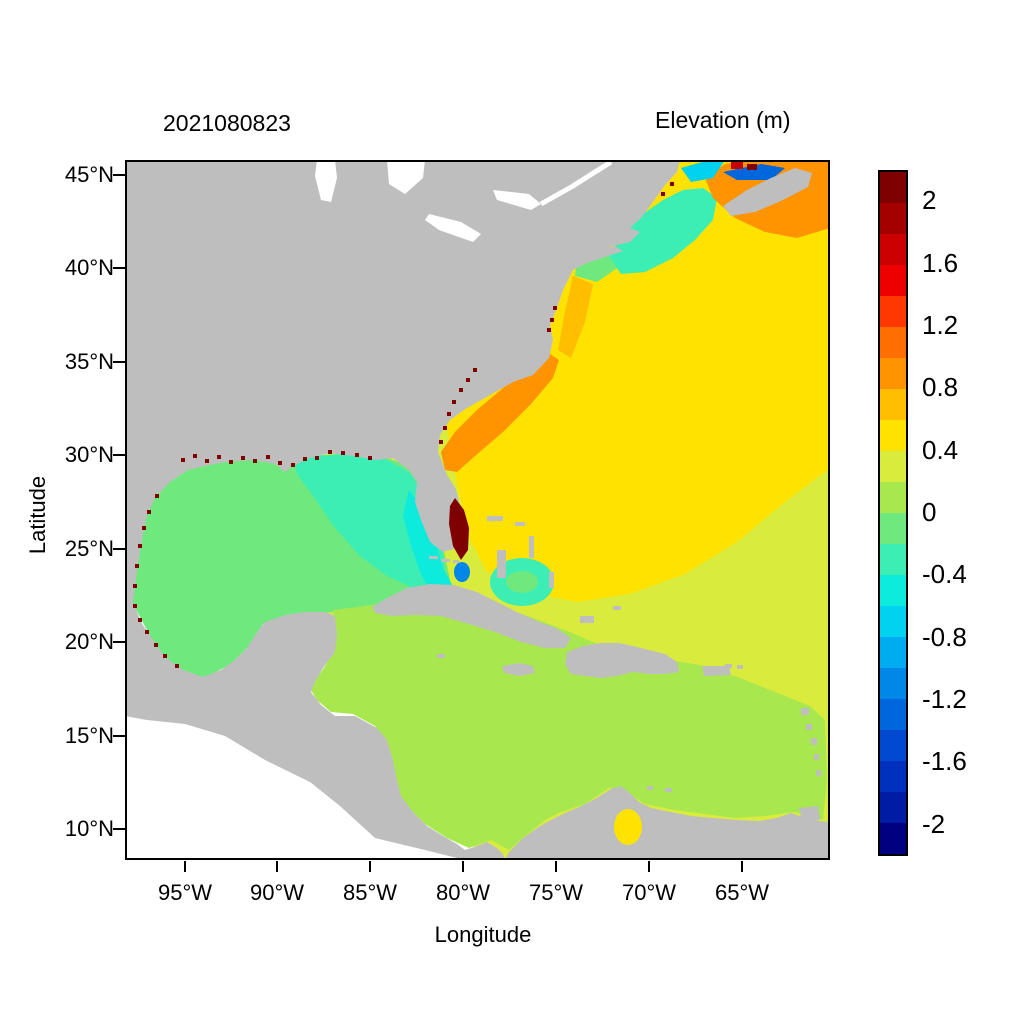  Describe the element at coordinates (703, 171) in the screenshot. I see `bay-of-fundy-cyan-patch` at that location.